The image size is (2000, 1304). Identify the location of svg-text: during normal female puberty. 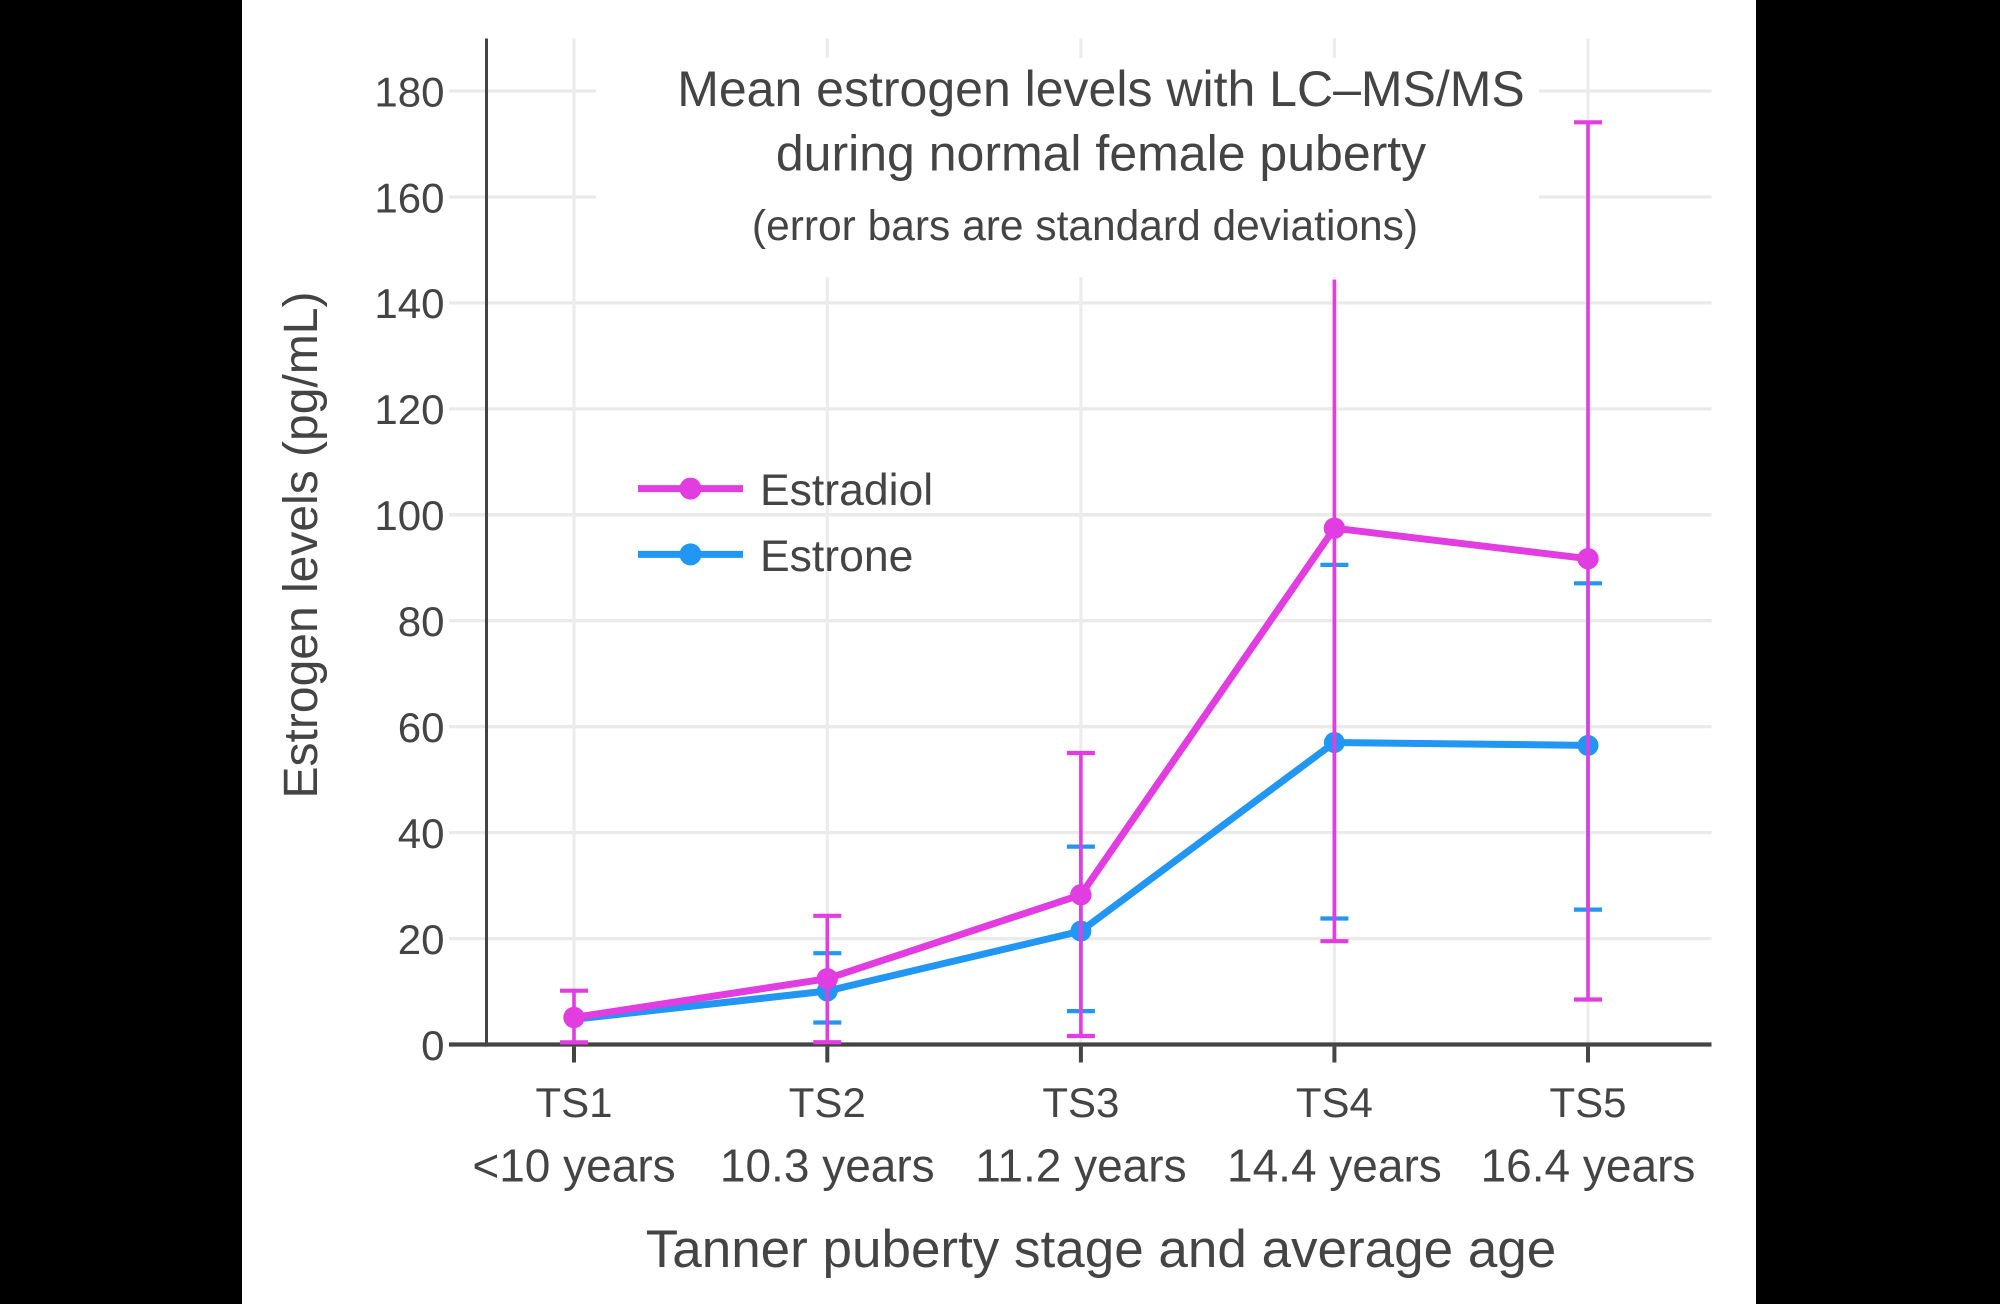
(1101, 154).